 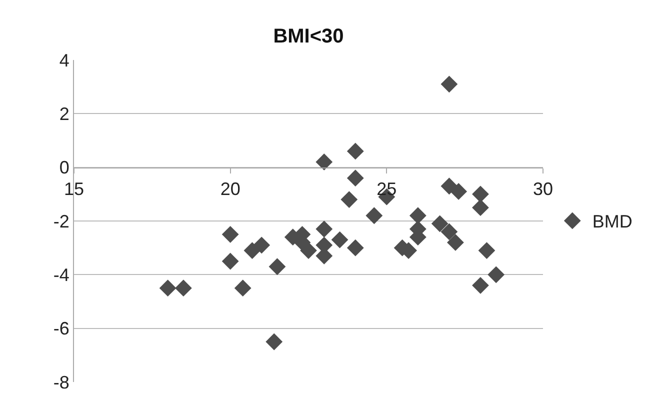 I want to click on x-tick-label: 30, so click(x=543, y=188).